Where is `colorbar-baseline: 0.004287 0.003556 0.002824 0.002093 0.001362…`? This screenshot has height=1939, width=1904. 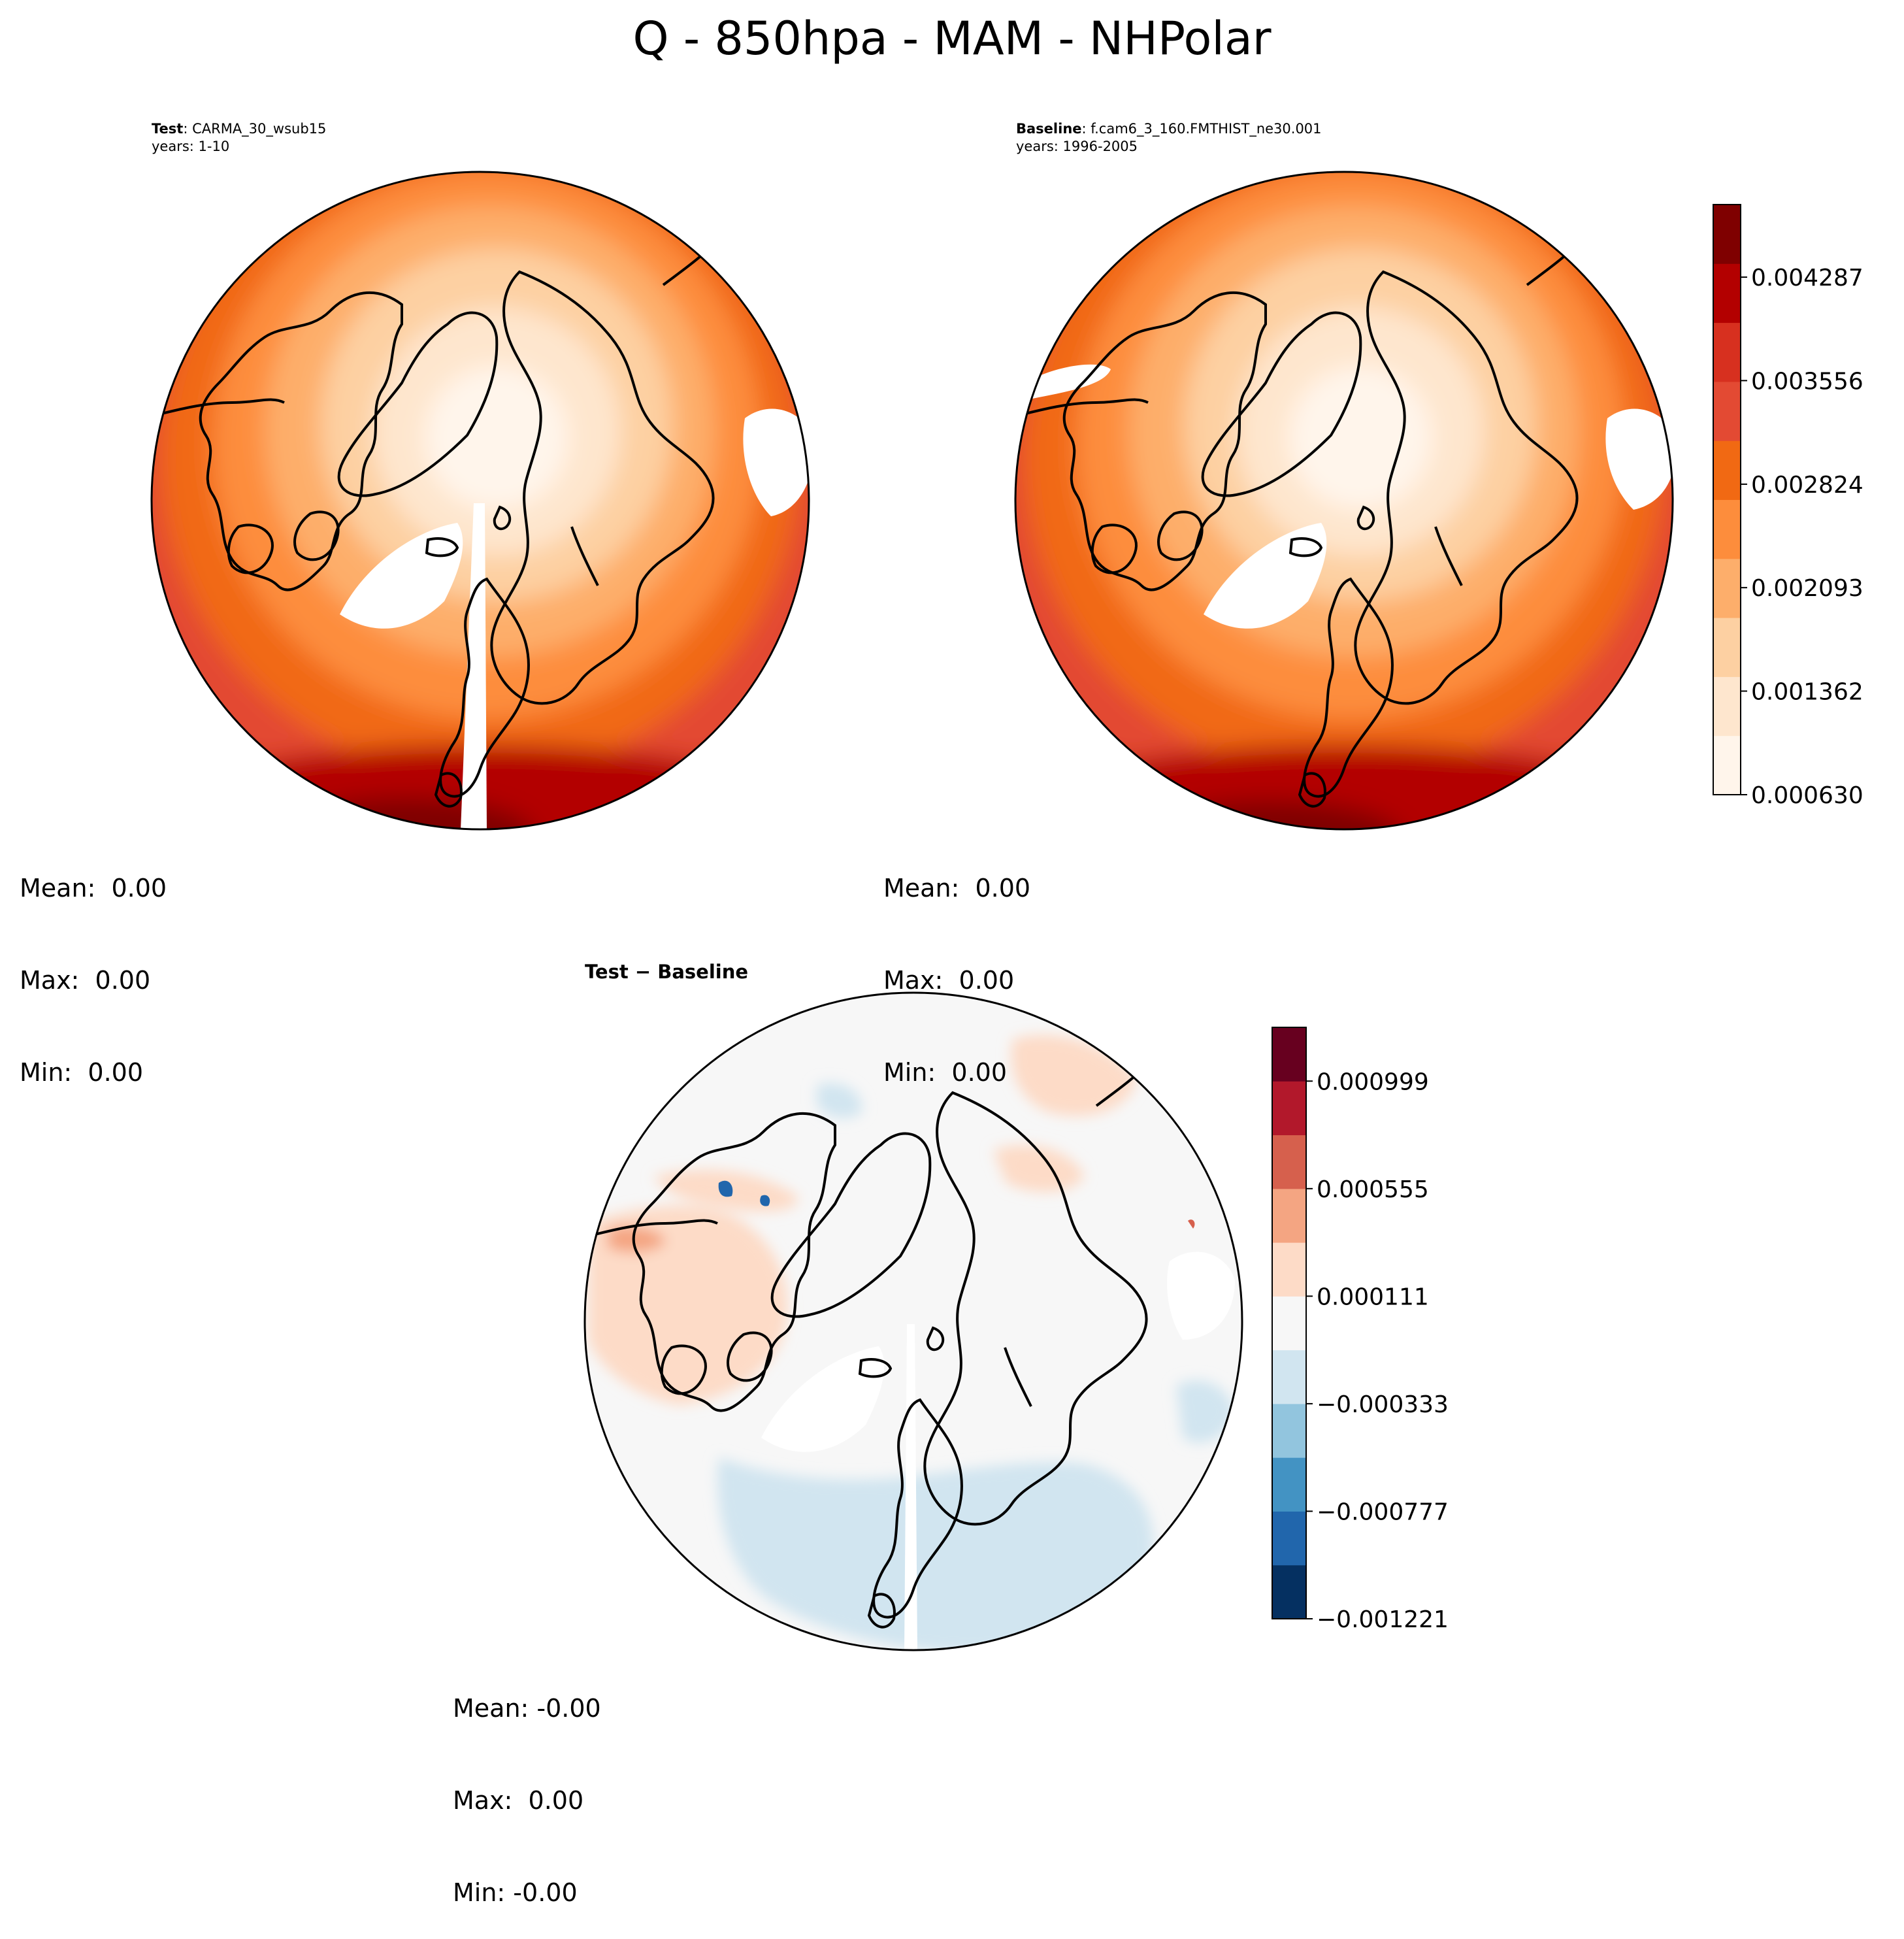 colorbar-baseline: 0.004287 0.003556 0.002824 0.002093 0.001362… is located at coordinates (1788, 506).